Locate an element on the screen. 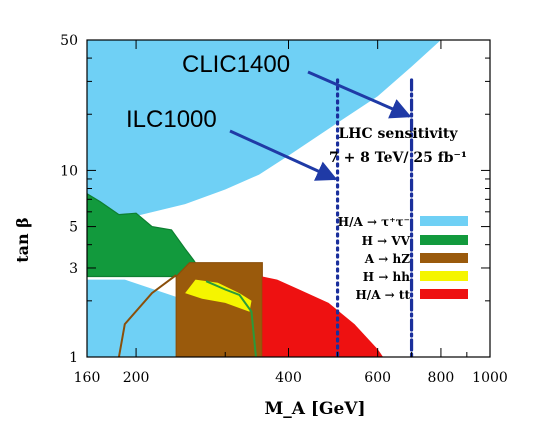 This screenshot has width=540, height=425. hz-contour-left is located at coordinates (147, 315).